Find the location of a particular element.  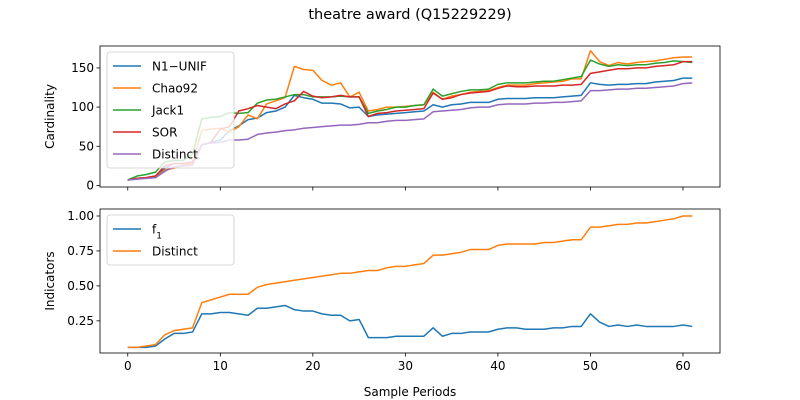

x-tick-label-1: 10 is located at coordinates (220, 366).